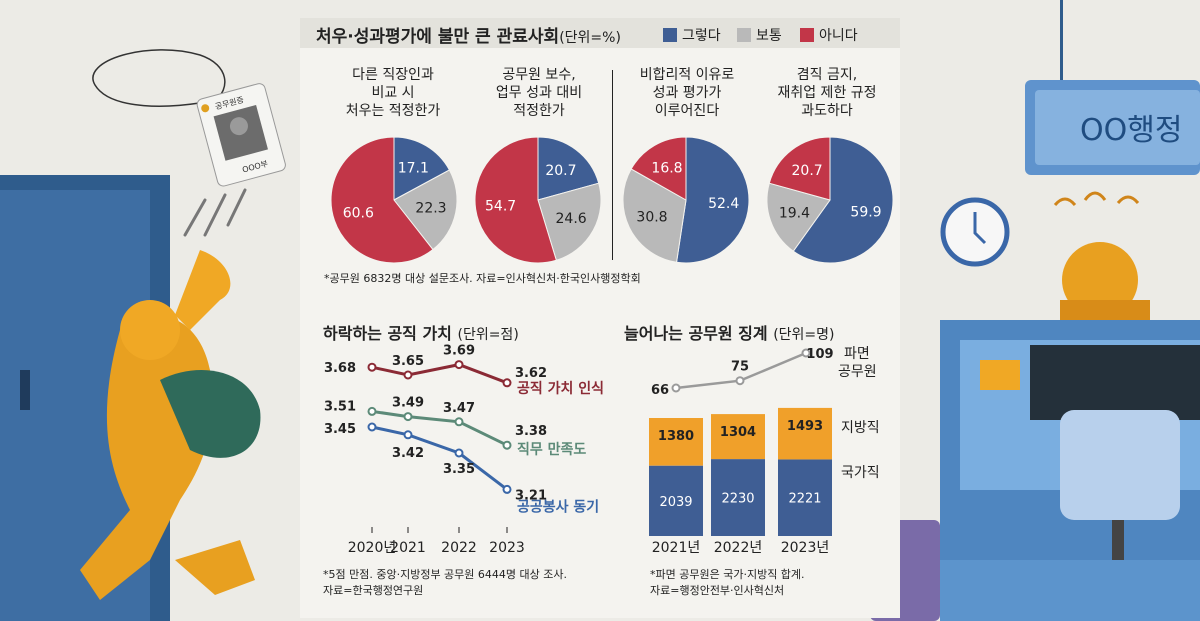 This screenshot has height=621, width=1200. What do you see at coordinates (531, 495) in the screenshot?
I see `data-label: 3.21` at bounding box center [531, 495].